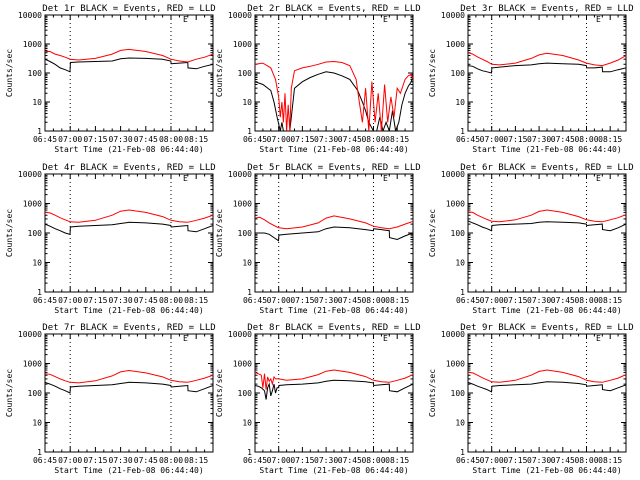 This screenshot has height=480, width=640. I want to click on panel-title: Det 9r BLACK = Events, RED = LLD, so click(546, 328).